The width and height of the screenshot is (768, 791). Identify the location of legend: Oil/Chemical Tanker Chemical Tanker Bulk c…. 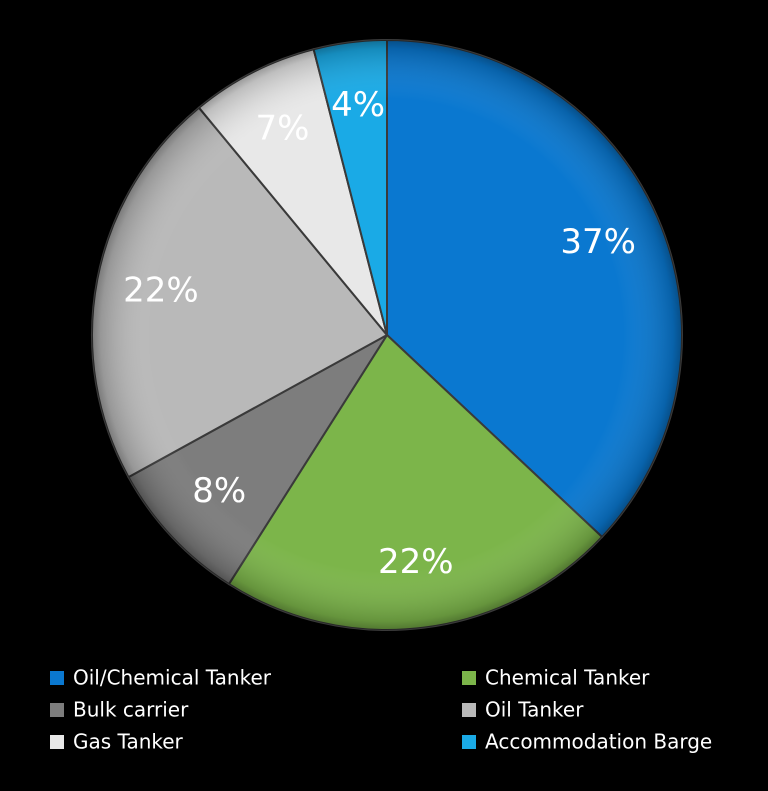
(381, 710).